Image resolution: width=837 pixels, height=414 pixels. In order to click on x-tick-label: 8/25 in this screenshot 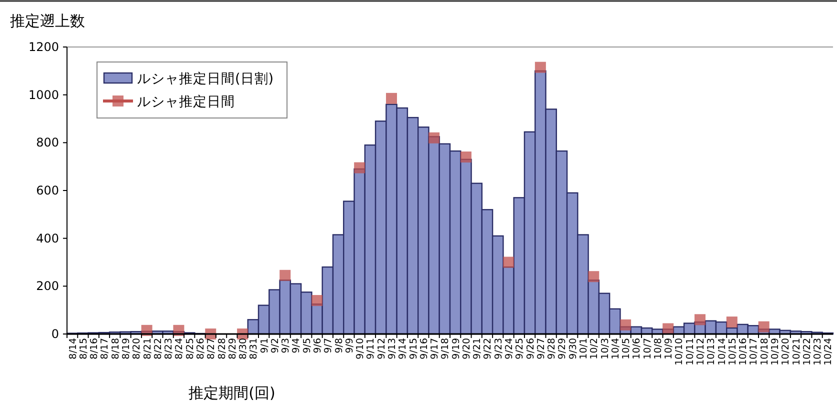, I will do `click(190, 349)`.